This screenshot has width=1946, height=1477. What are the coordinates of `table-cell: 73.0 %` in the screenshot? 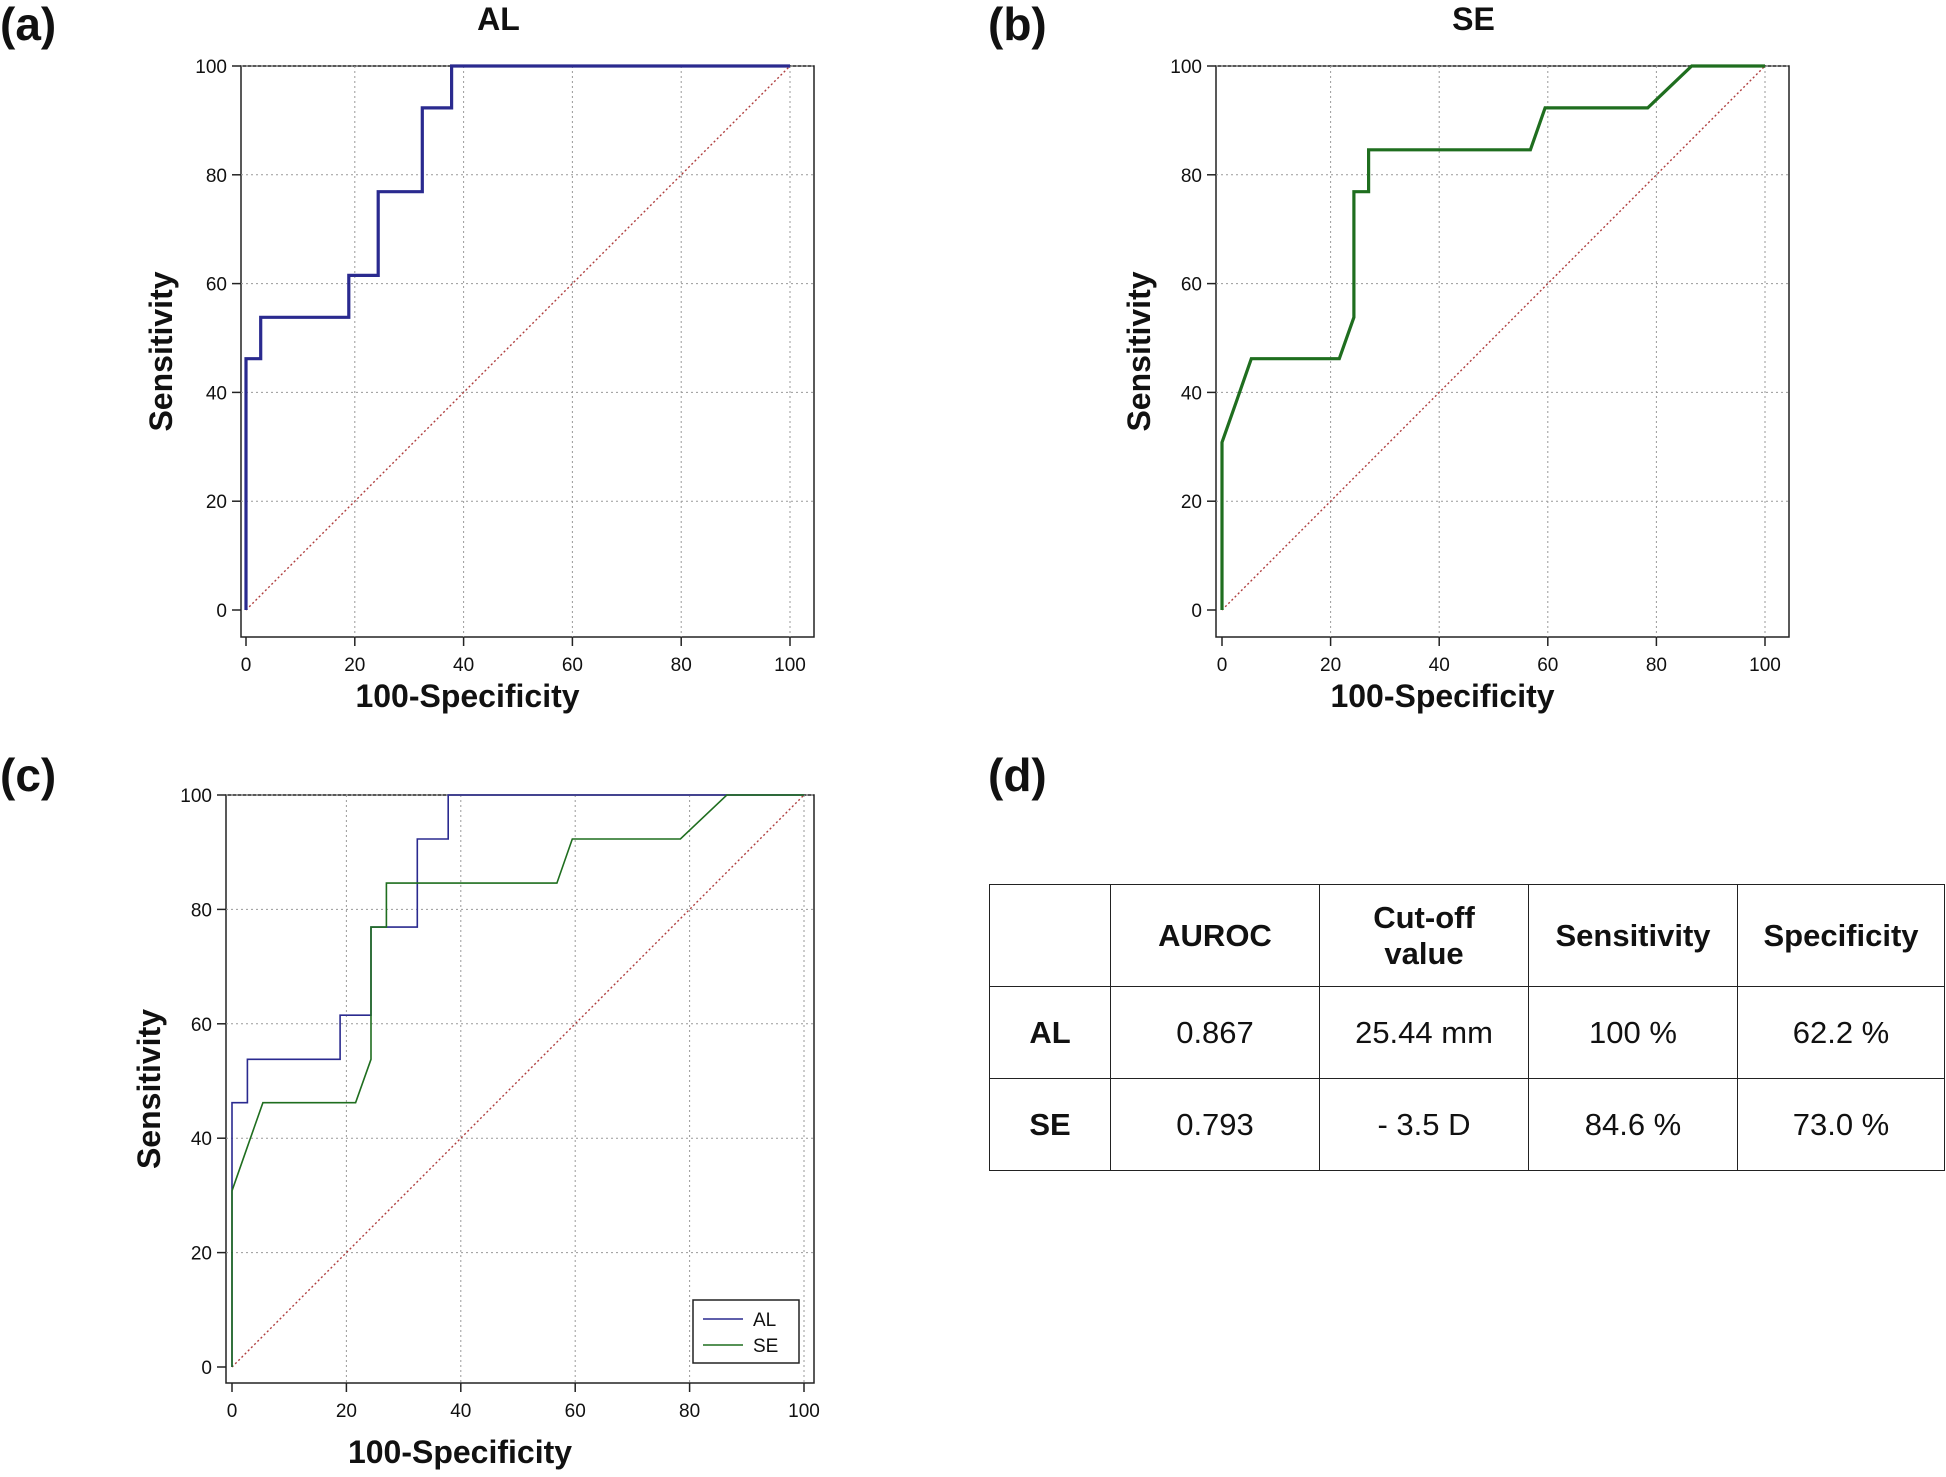 It's located at (1841, 1124).